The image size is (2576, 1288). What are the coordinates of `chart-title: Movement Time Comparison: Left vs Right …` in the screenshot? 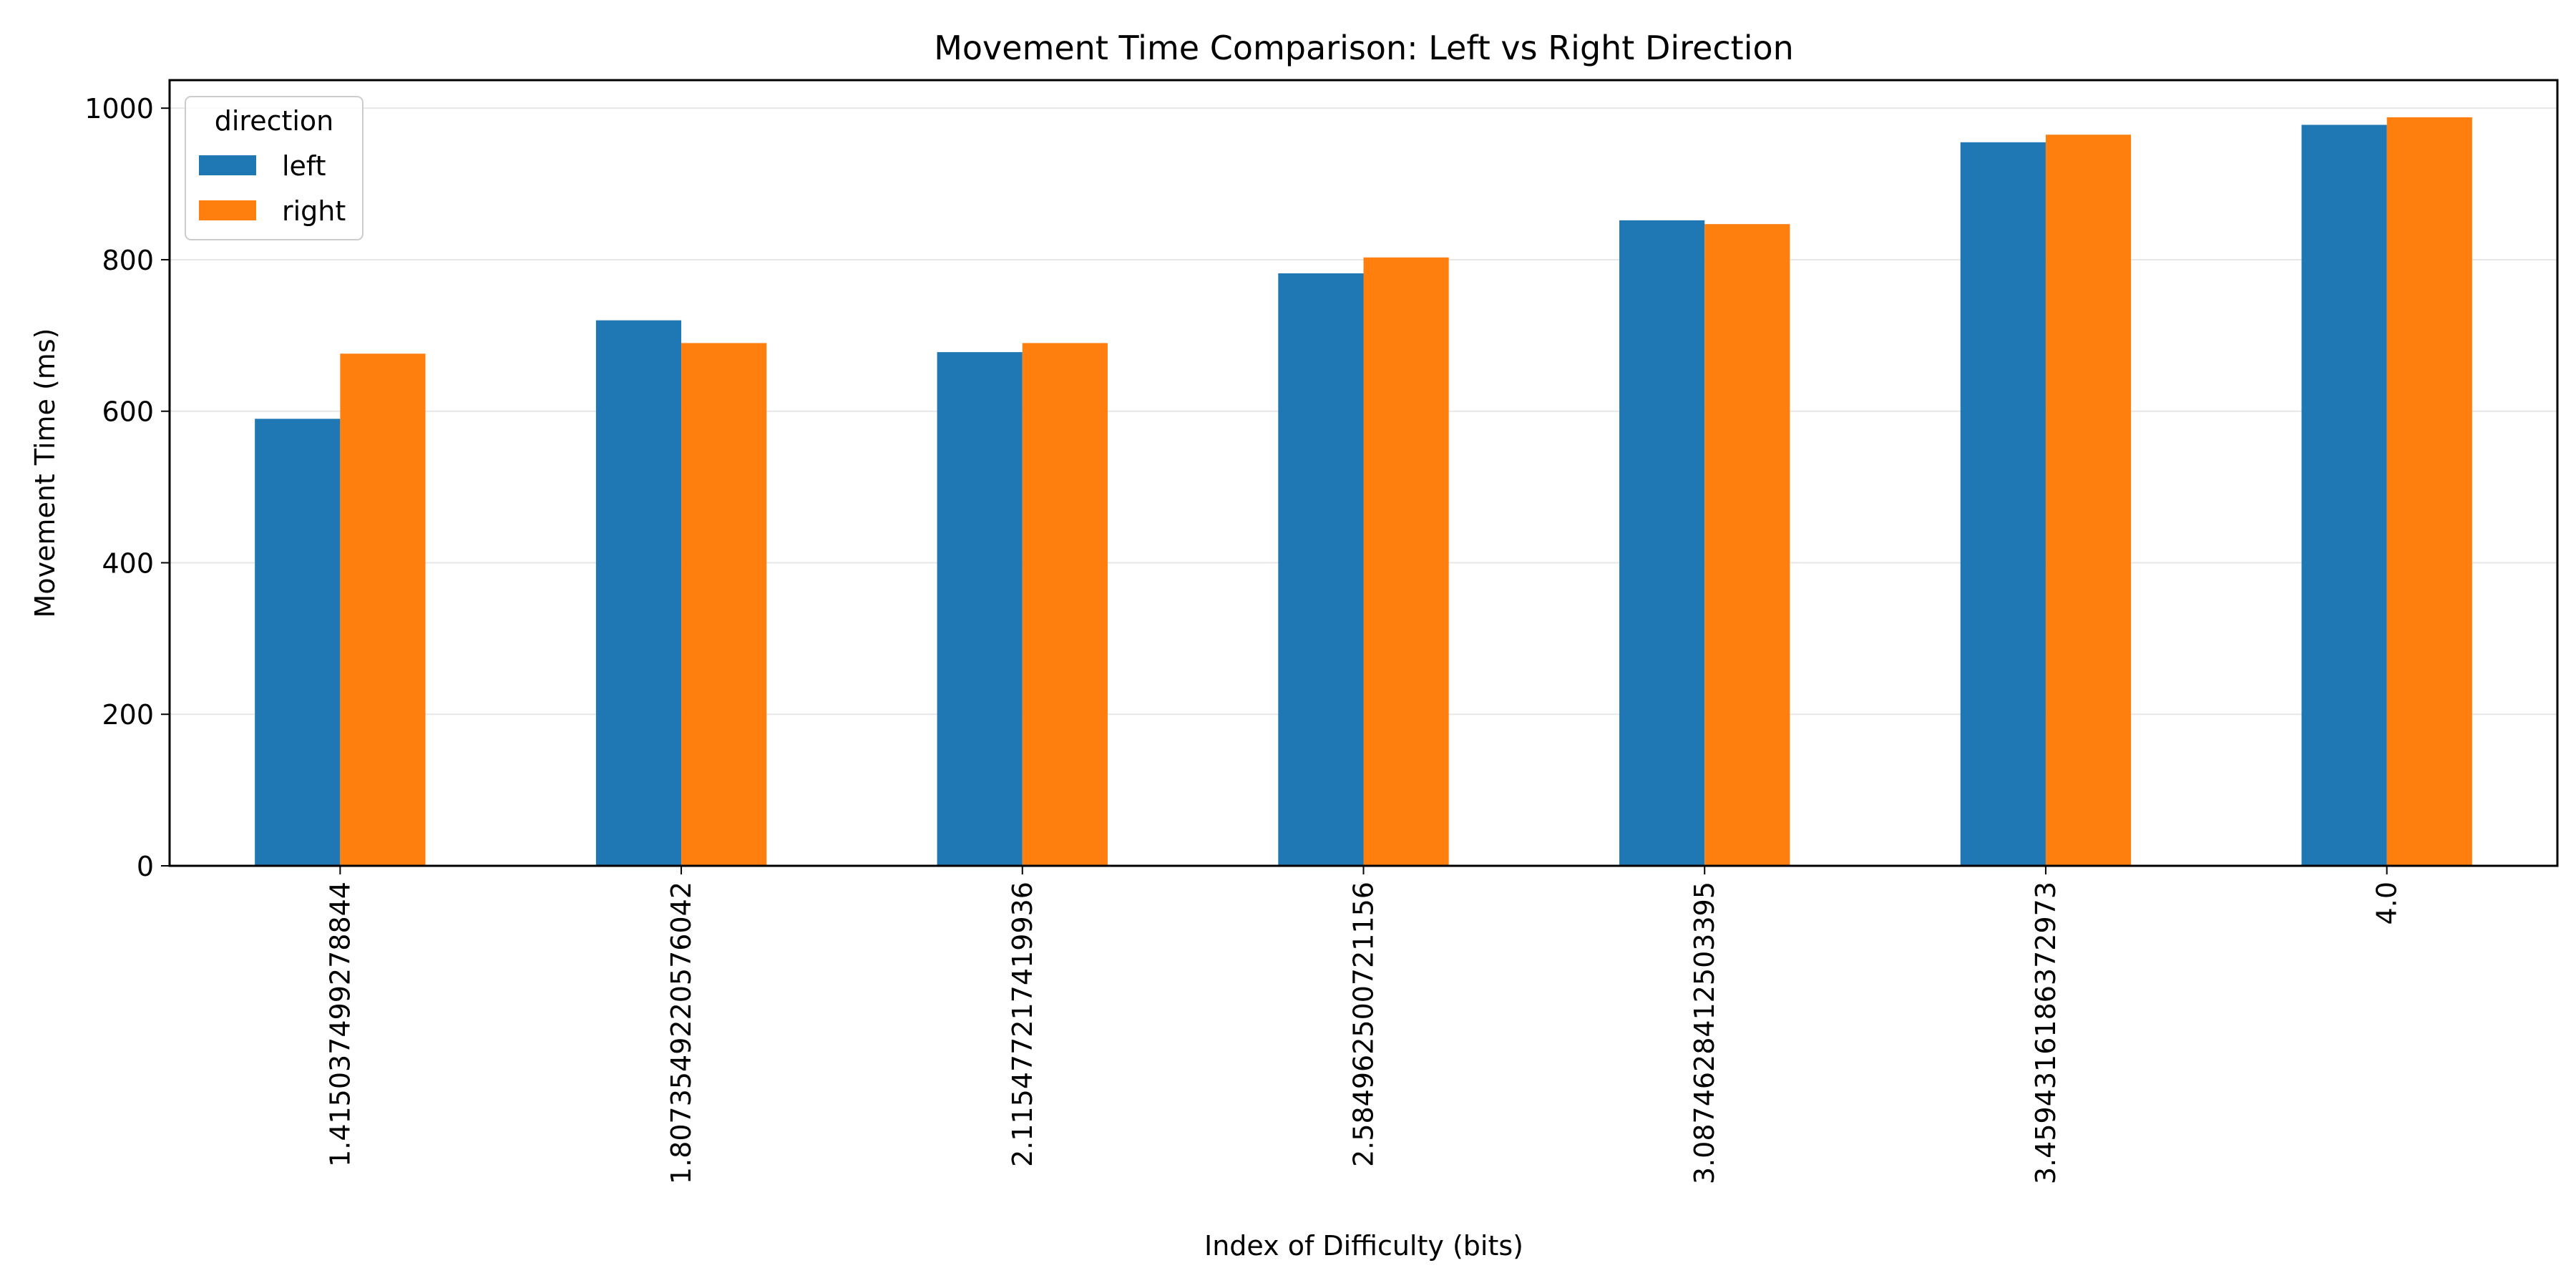 It's located at (1364, 48).